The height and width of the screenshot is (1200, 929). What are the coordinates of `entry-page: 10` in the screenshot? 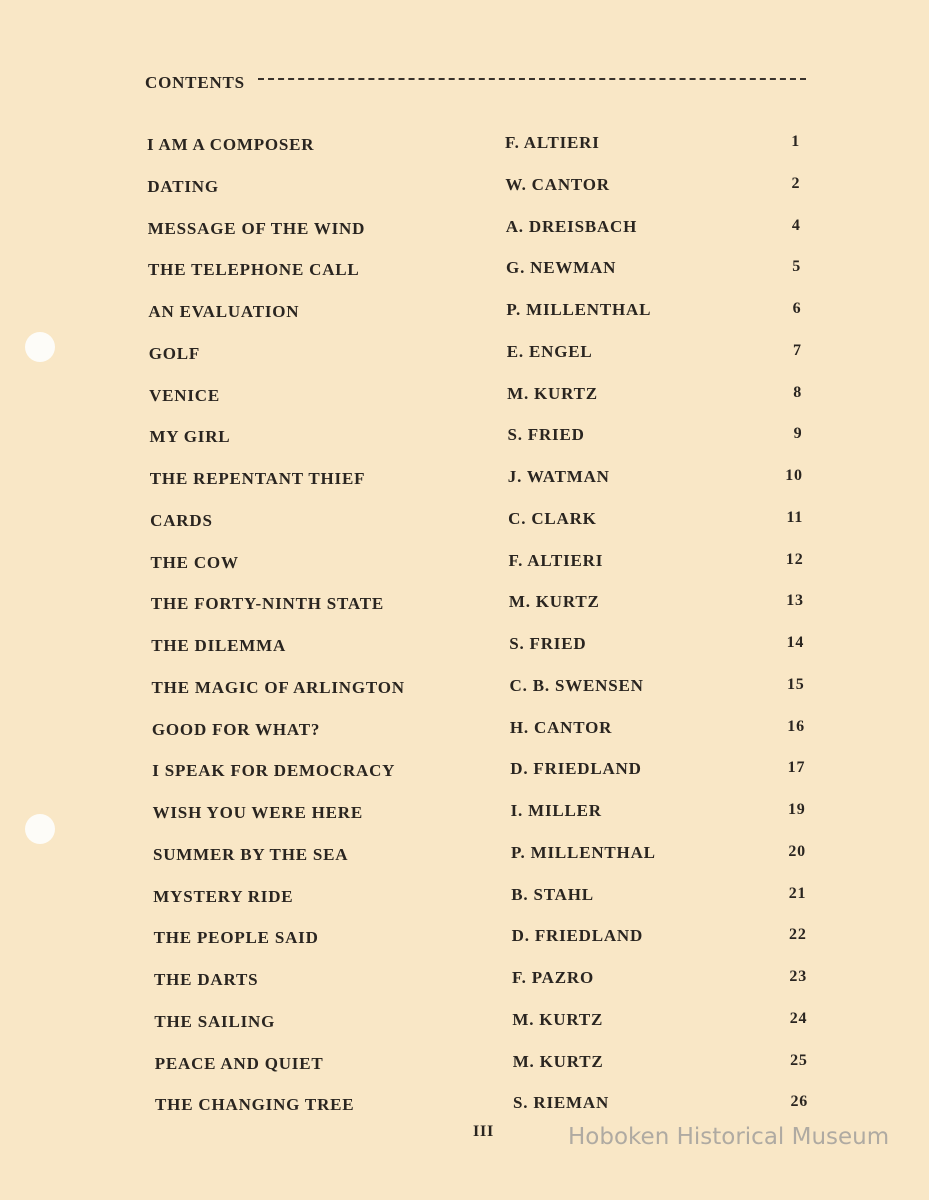 It's located at (794, 475).